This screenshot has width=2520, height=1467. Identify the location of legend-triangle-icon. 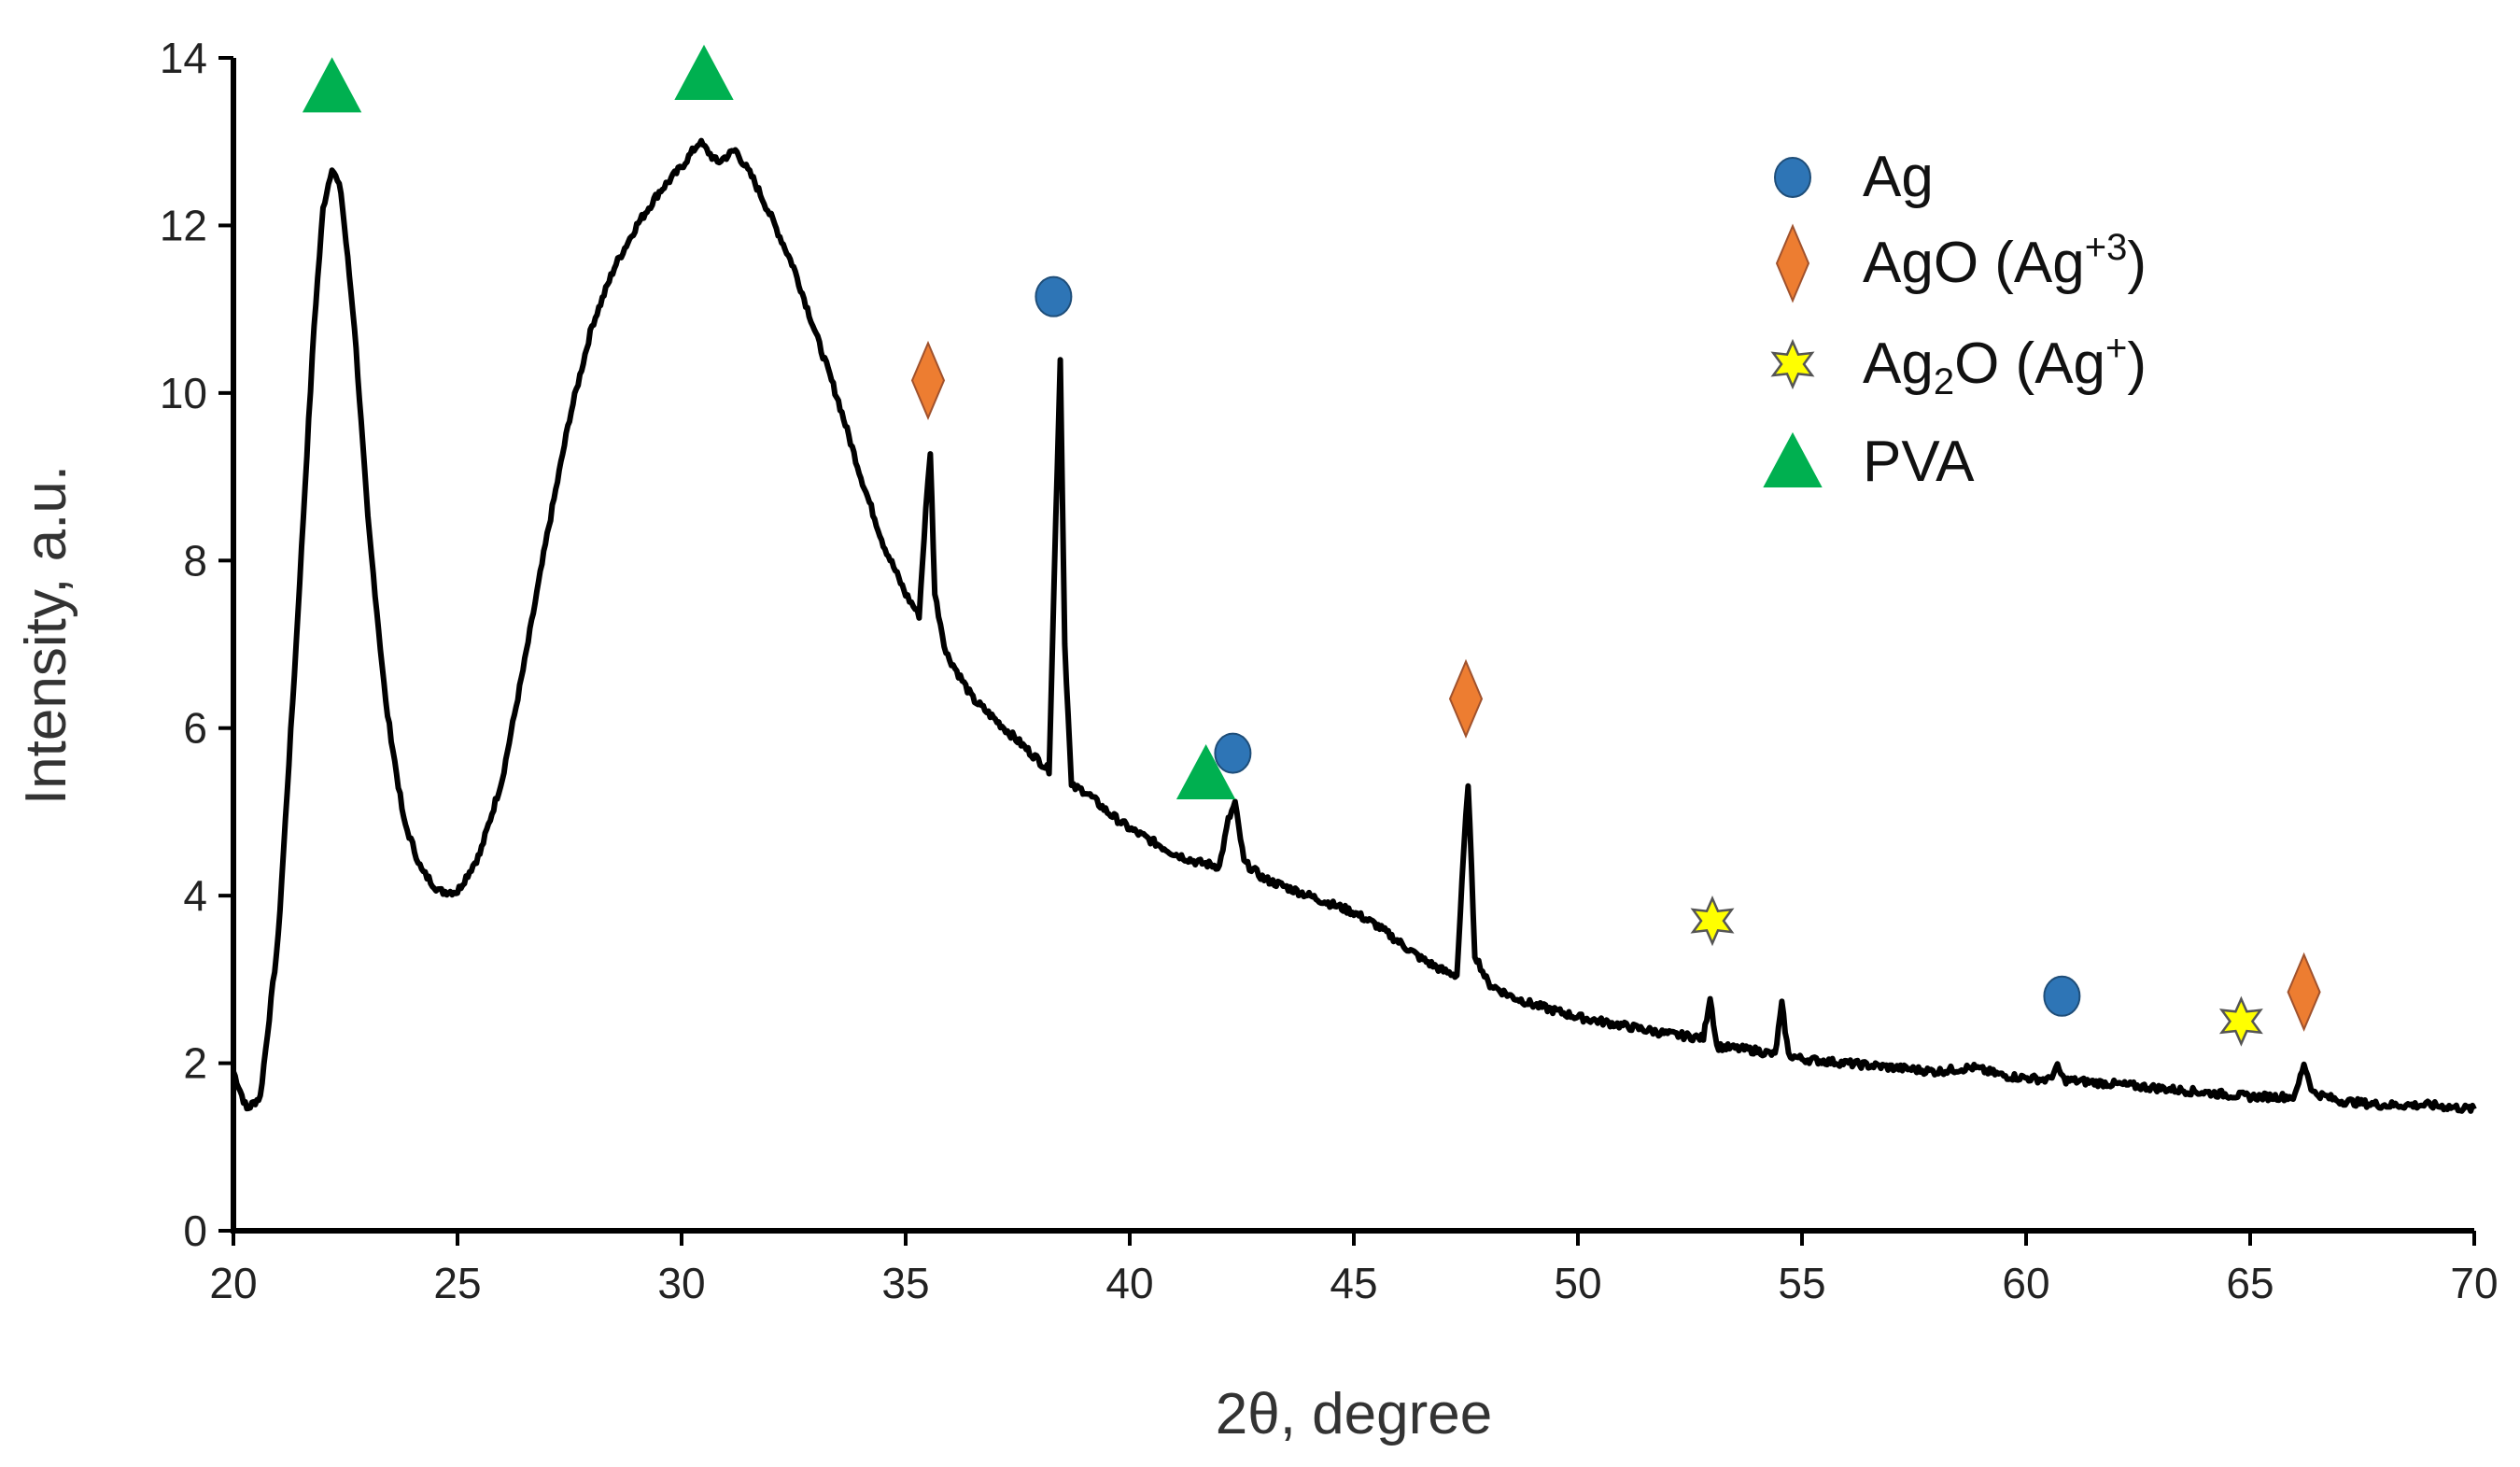
(1793, 459).